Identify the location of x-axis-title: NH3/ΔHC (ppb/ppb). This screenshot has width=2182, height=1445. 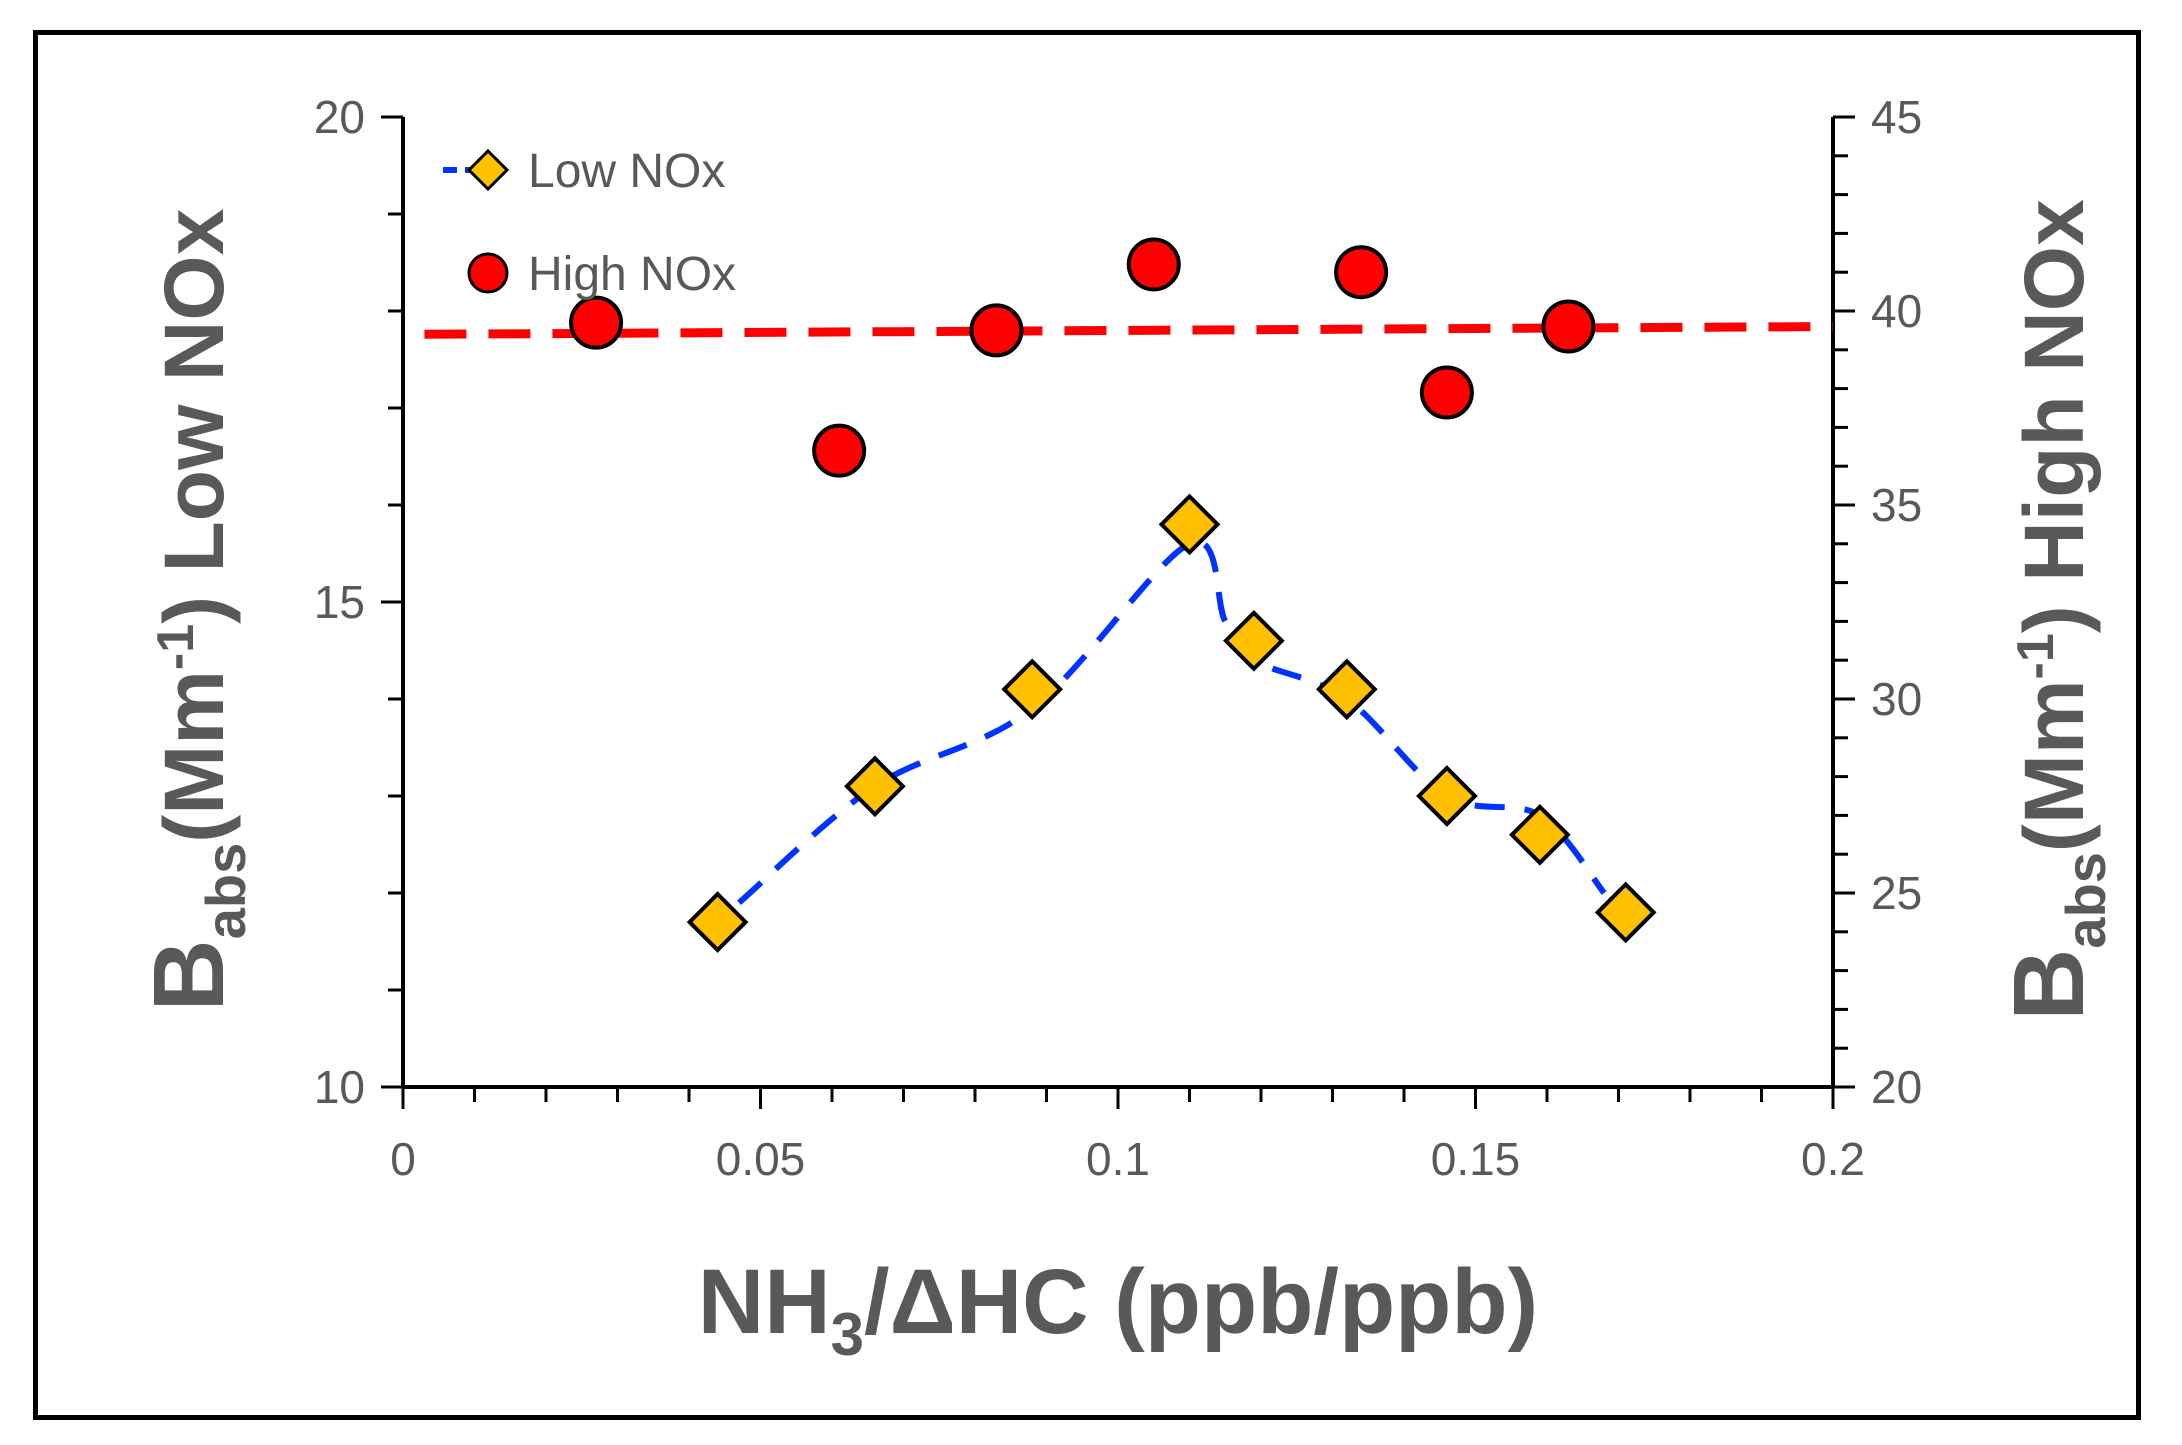
(1118, 1309).